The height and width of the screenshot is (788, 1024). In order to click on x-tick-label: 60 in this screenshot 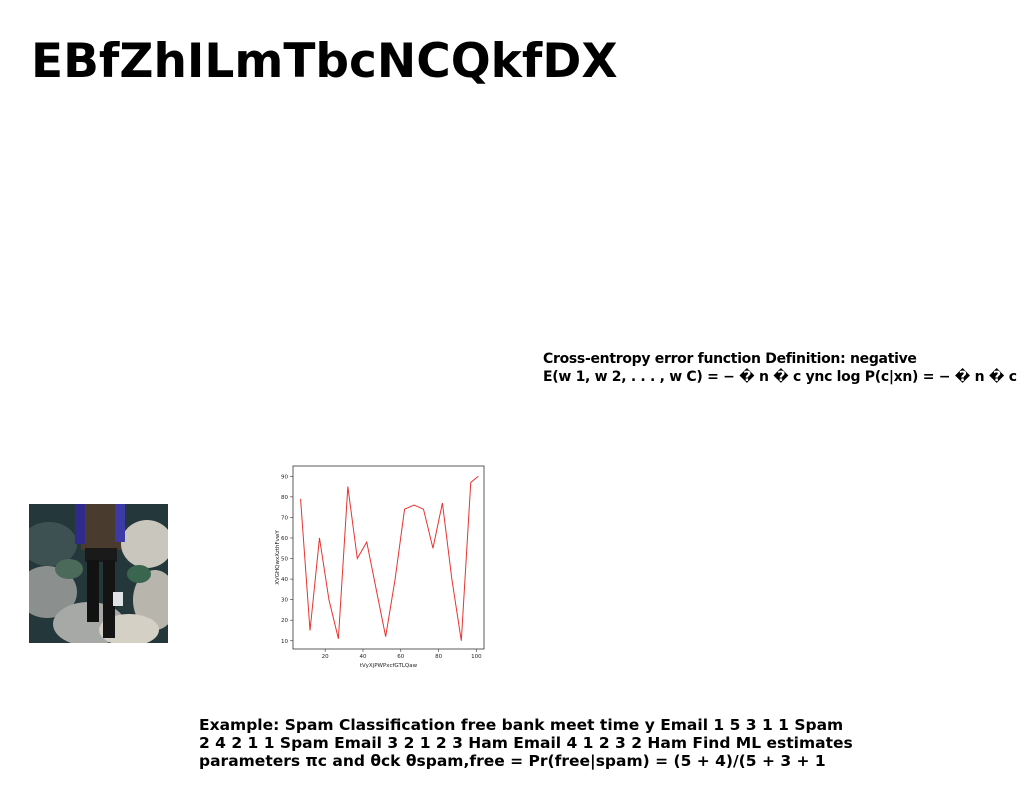, I will do `click(400, 657)`.